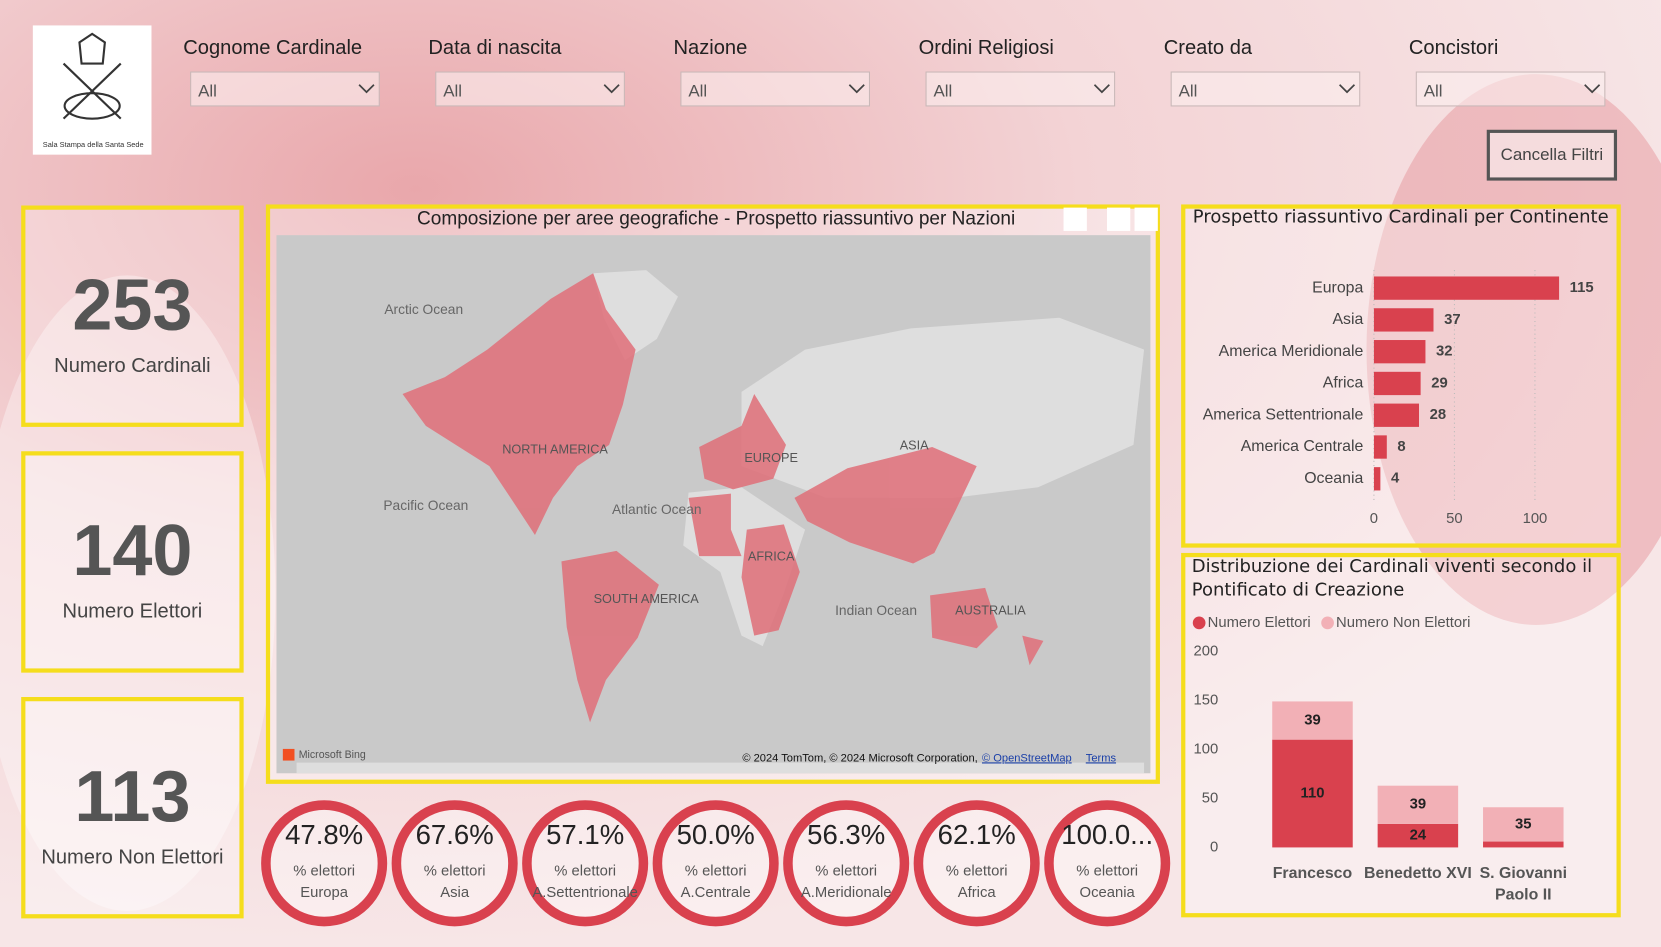  What do you see at coordinates (288, 754) in the screenshot?
I see `map-brand-logo` at bounding box center [288, 754].